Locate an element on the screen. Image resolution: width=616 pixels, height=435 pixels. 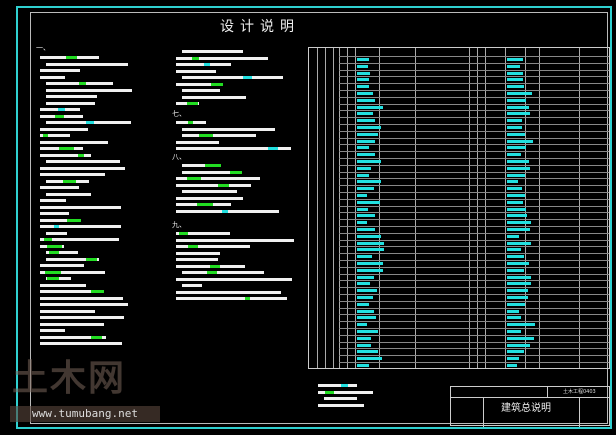
drawing-name: 建筑总说明 is located at coordinates (526, 408).